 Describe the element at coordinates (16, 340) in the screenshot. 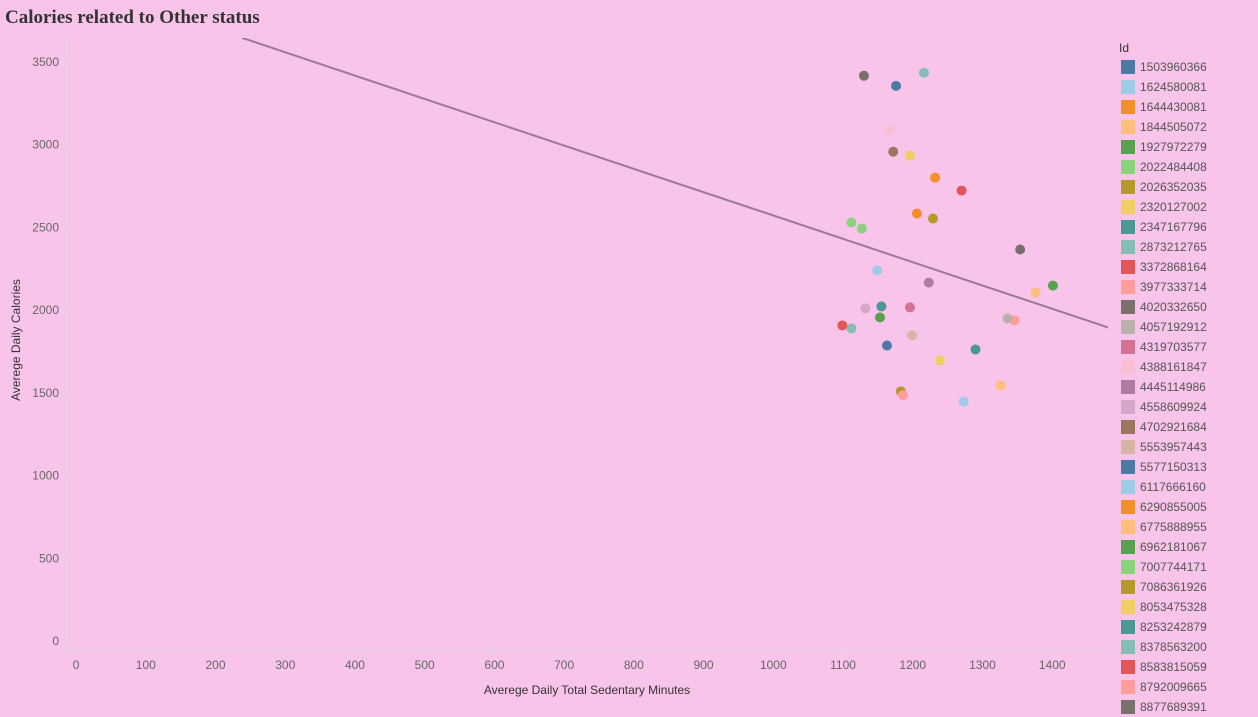

I see `y-axis-title: Averege Daily Calories` at that location.